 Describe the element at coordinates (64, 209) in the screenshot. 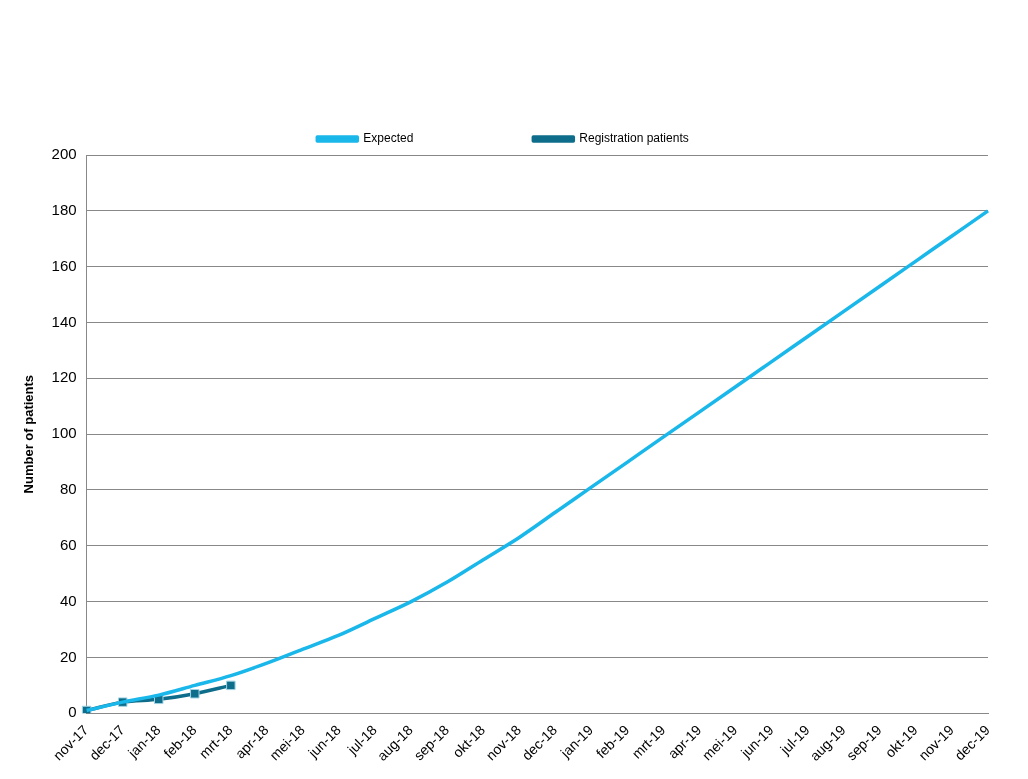

I see `y-tick-label: 180` at that location.